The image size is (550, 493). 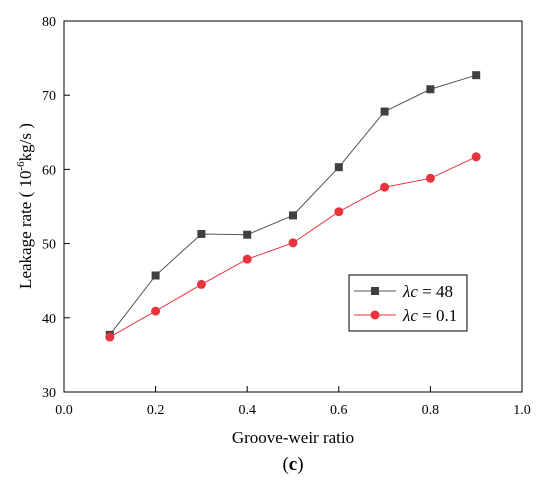 I want to click on x-axis-ticks: 0.0 0.2 0.4 0.6 0.8 1.0, so click(x=293, y=402).